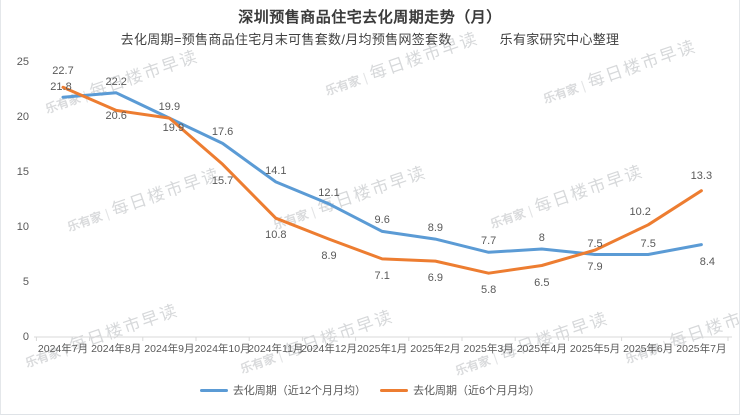 The width and height of the screenshot is (740, 415). Describe the element at coordinates (488, 349) in the screenshot. I see `x-axis-label: 2025年3月` at that location.